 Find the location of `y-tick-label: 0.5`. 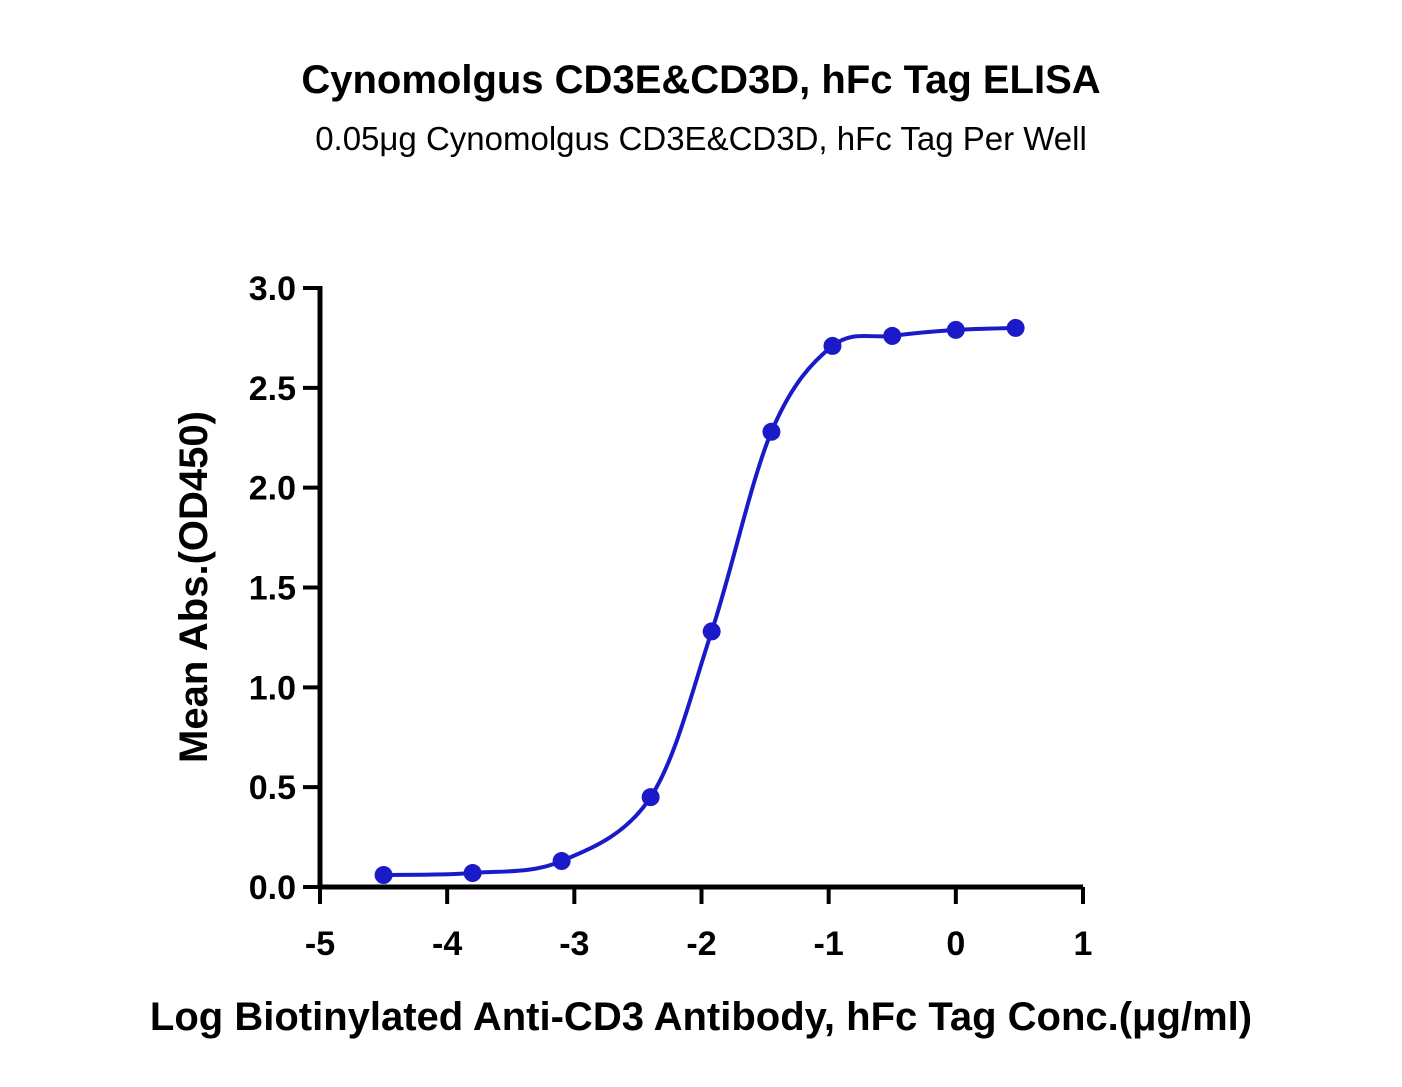

y-tick-label: 0.5 is located at coordinates (272, 788).